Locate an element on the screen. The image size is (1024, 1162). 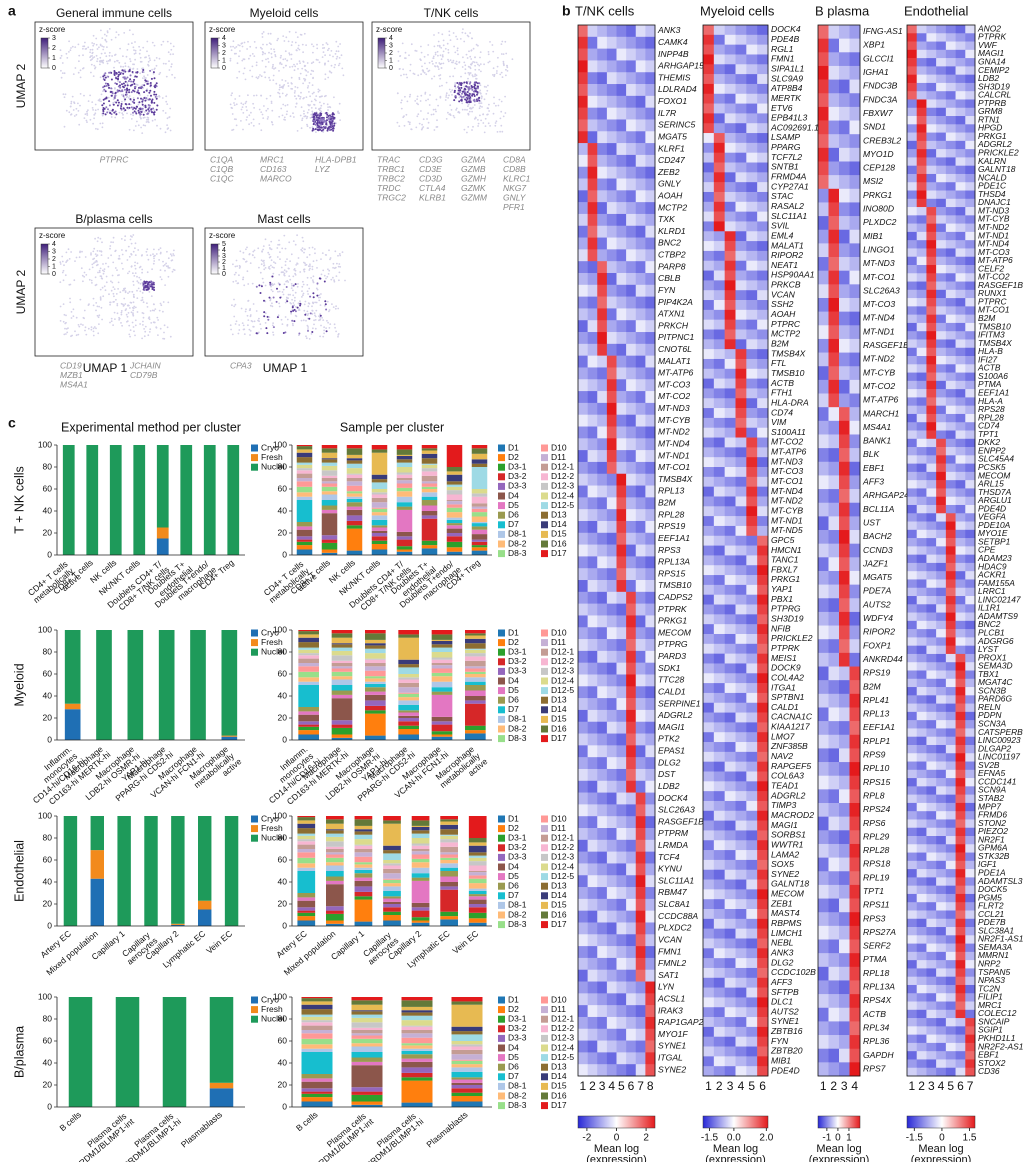
umap-y-label: UMAP 2 is located at coordinates (21, 291).